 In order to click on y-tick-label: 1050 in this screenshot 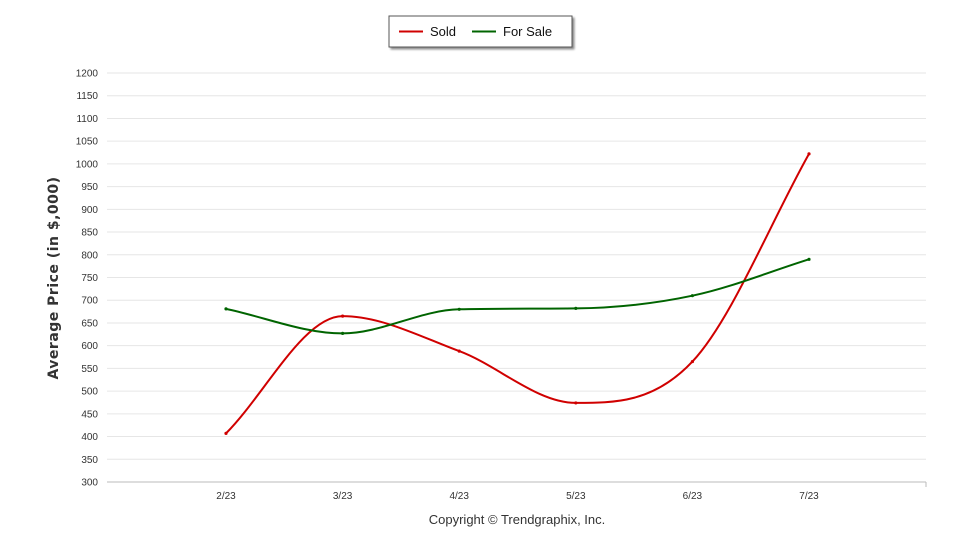, I will do `click(87, 142)`.